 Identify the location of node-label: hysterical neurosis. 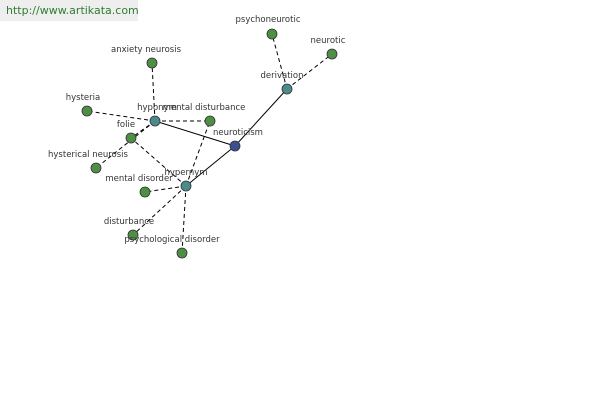
(88, 155).